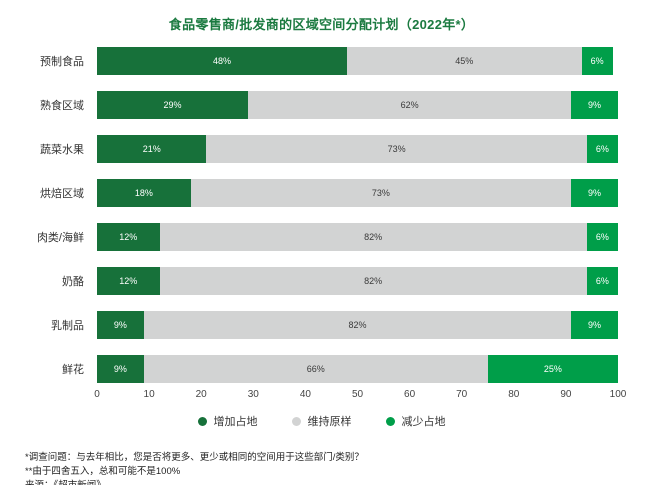 The height and width of the screenshot is (485, 660). What do you see at coordinates (410, 394) in the screenshot?
I see `x-tick-label: 60` at bounding box center [410, 394].